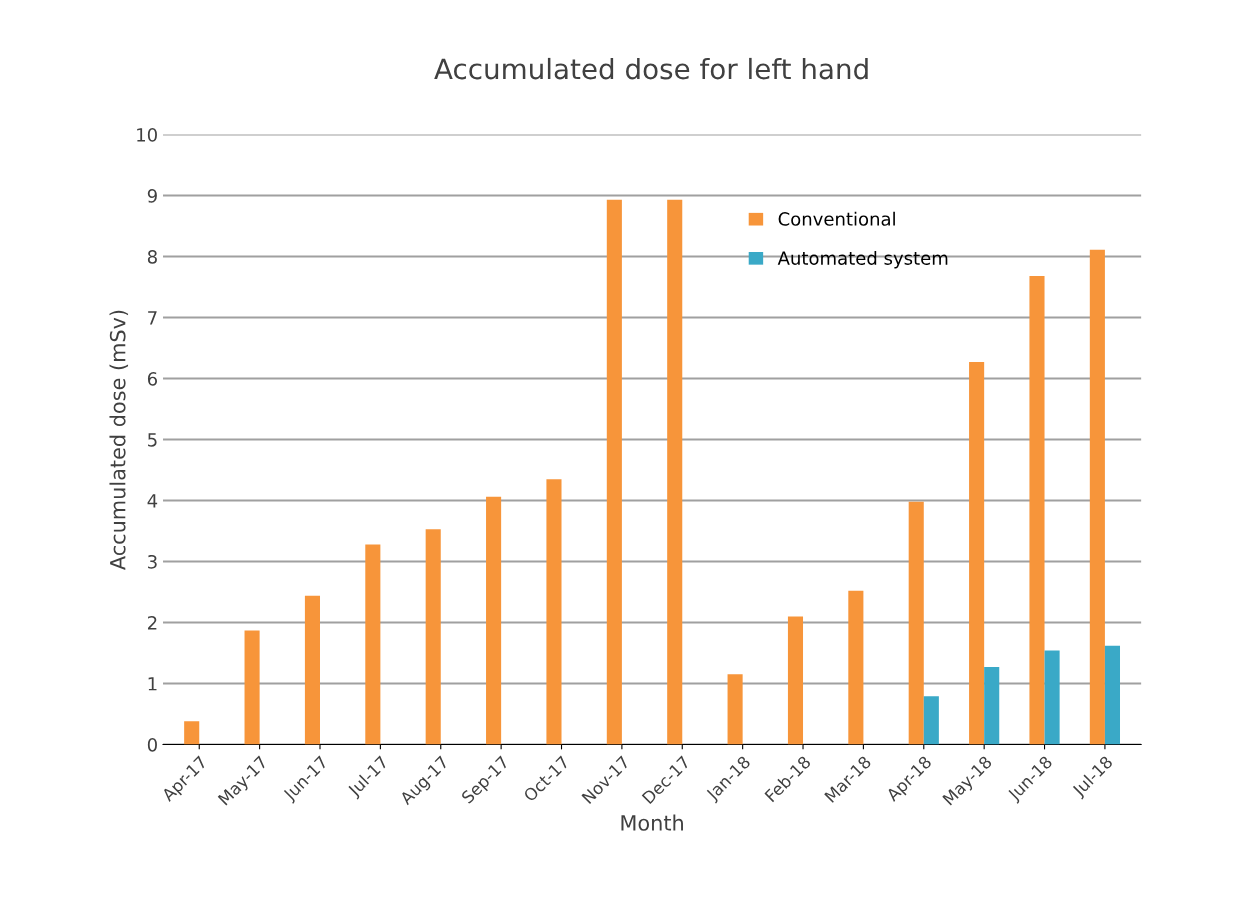 Image resolution: width=1254 pixels, height=897 pixels. Describe the element at coordinates (152, 378) in the screenshot. I see `y-tick-label: 6` at that location.